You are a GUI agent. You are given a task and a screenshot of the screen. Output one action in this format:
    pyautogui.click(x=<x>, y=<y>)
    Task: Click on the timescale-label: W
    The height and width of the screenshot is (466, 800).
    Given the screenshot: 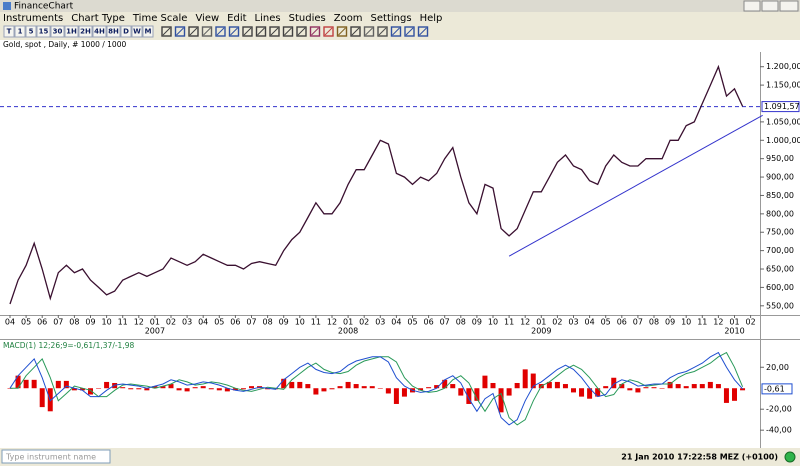 What is the action you would take?
    pyautogui.click(x=137, y=32)
    